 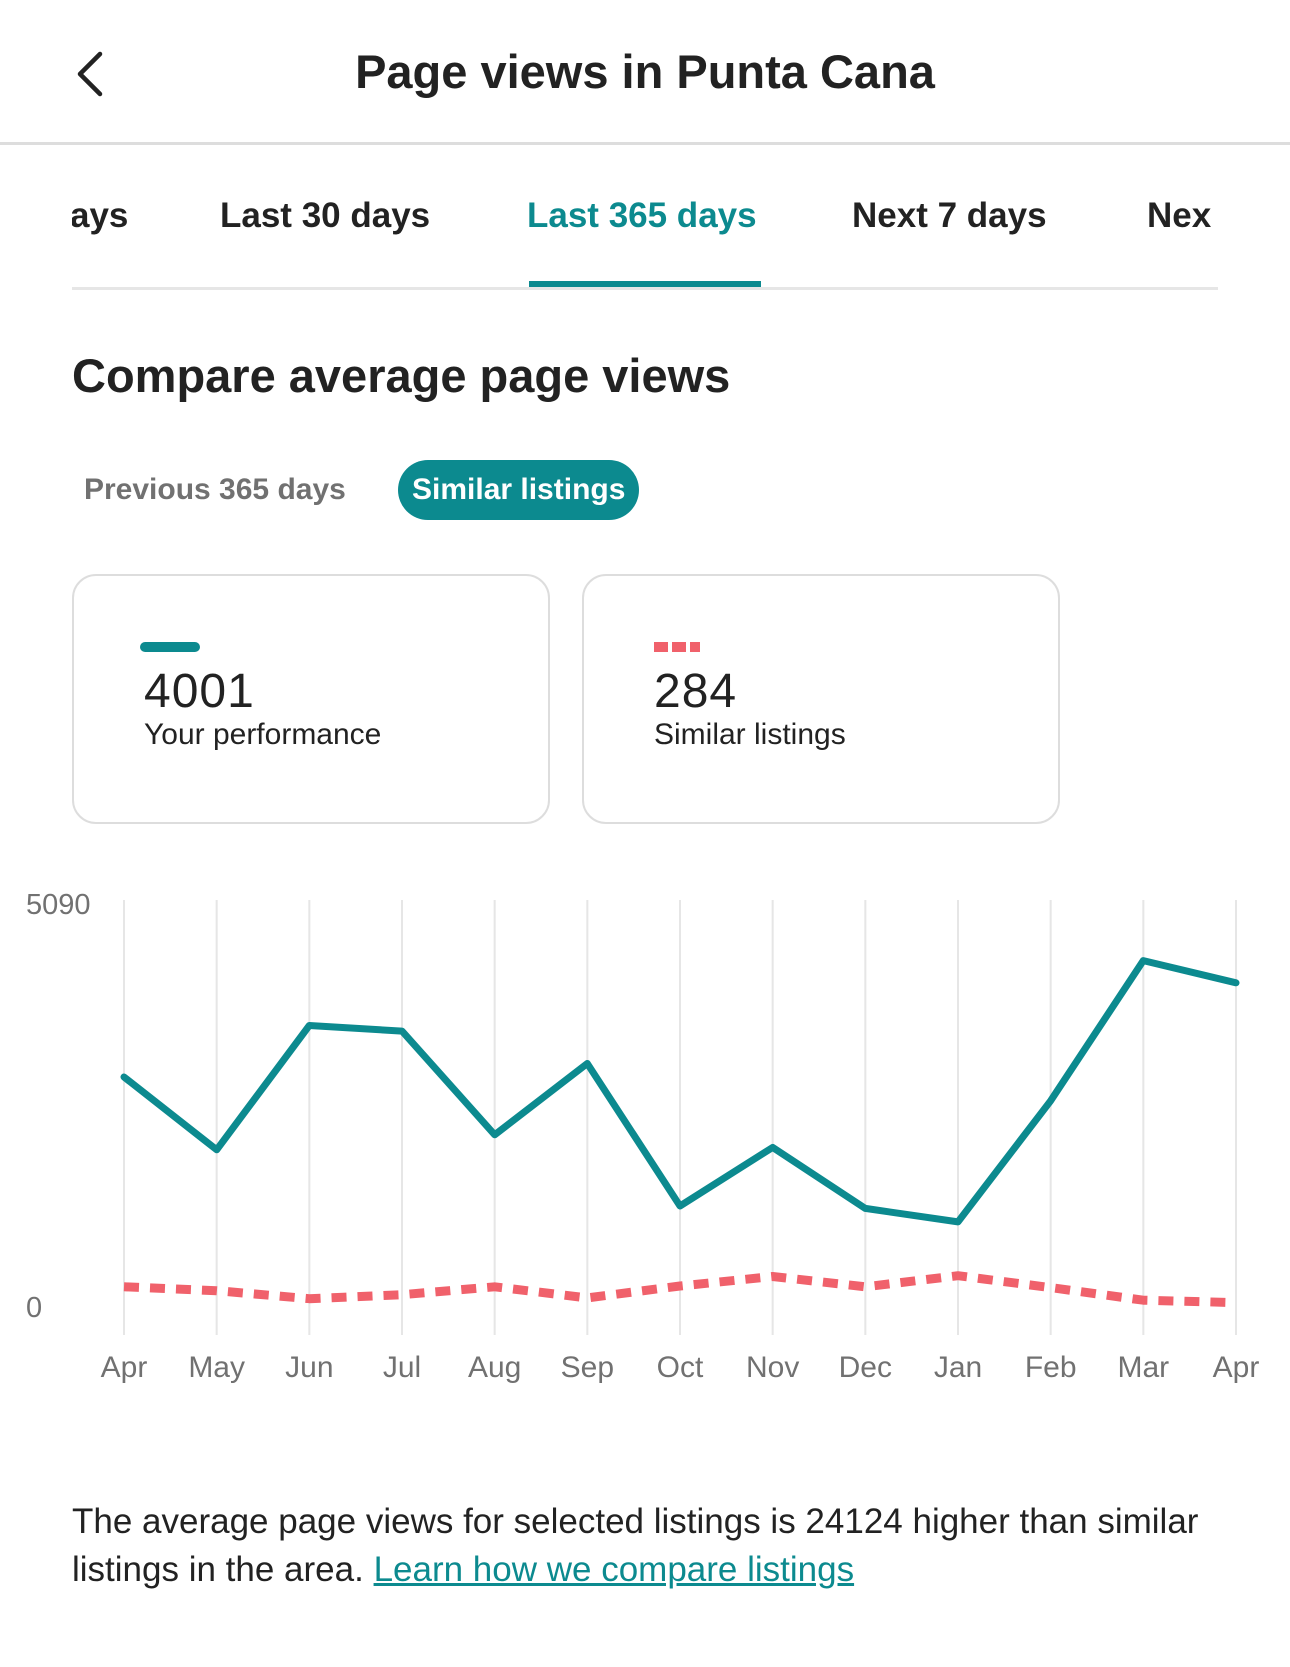 I want to click on your-performance-line, so click(x=680, y=1091).